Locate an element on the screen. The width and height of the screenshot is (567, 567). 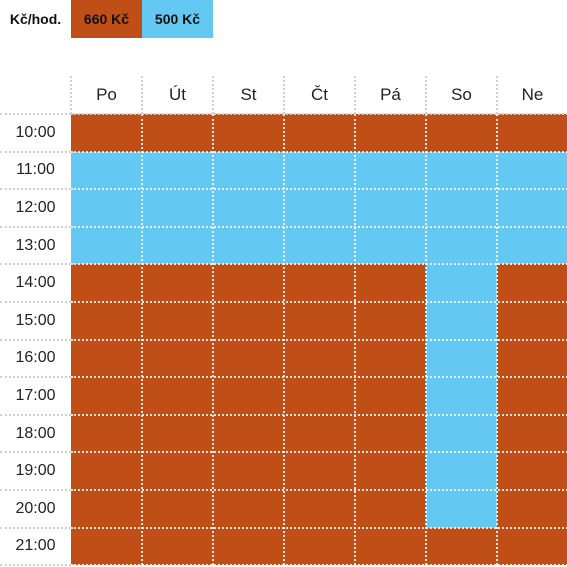
legend-rate-high: 660 Kč is located at coordinates (106, 19).